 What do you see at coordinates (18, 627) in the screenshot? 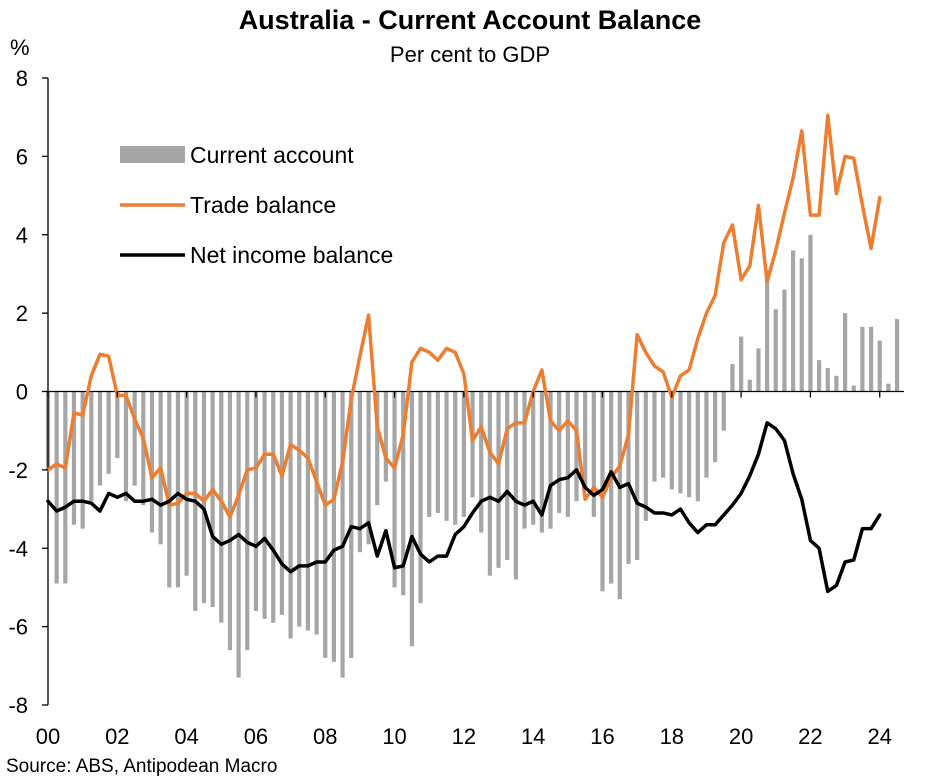
I see `y-tick-label: -6` at bounding box center [18, 627].